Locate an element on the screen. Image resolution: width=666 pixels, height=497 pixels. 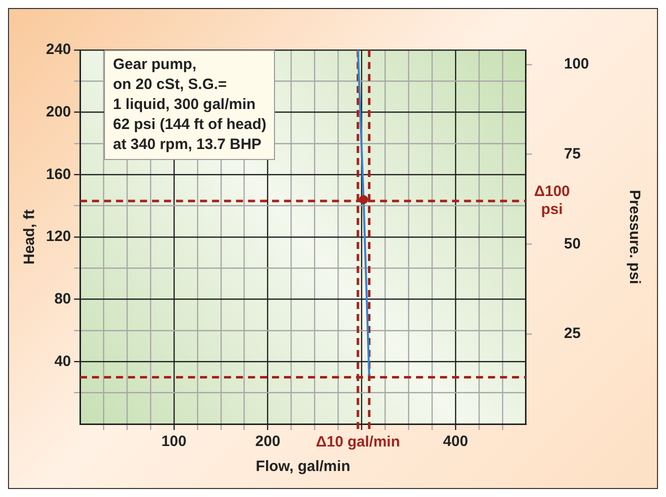
y2-tick-label: 100 is located at coordinates (577, 64).